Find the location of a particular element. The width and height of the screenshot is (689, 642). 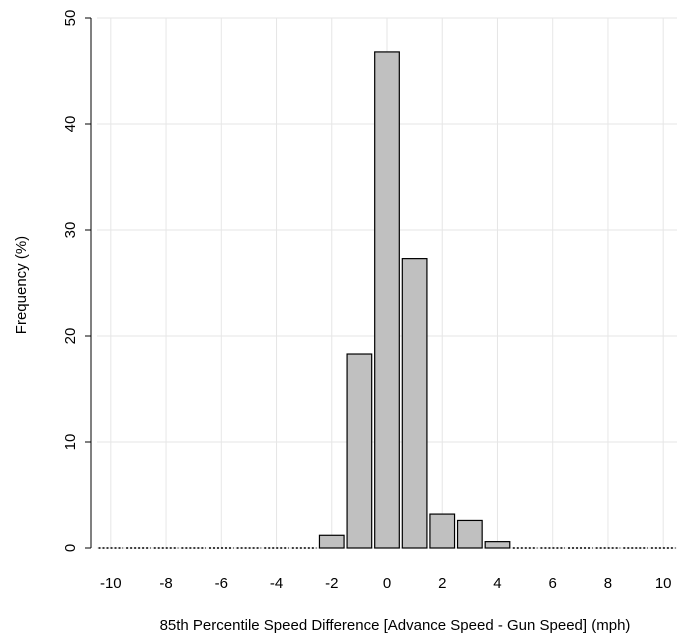

x-tick-label: 8 is located at coordinates (608, 583).